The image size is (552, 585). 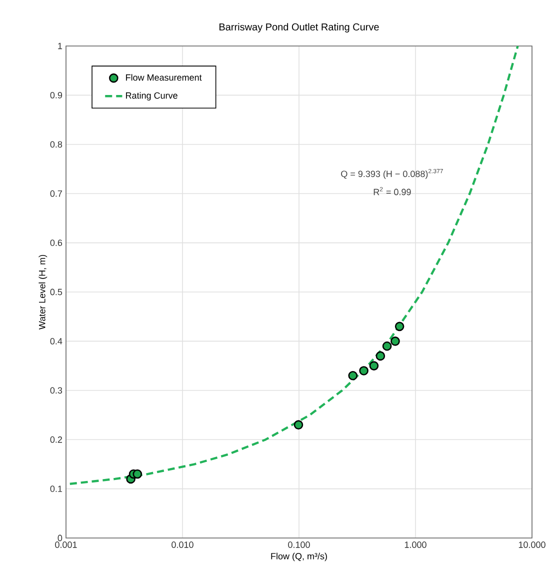 I want to click on annotation: Q = 9.393 (H − 0.088)$^{2.377}$, so click(x=392, y=173).